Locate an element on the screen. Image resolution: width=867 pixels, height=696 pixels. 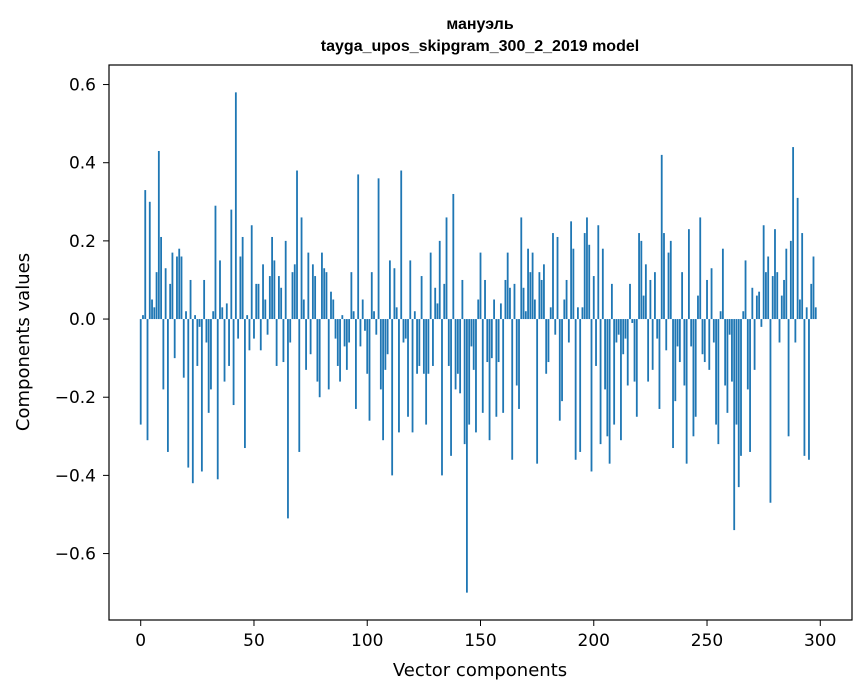
y-tick-label: 0.4 is located at coordinates (82, 164).